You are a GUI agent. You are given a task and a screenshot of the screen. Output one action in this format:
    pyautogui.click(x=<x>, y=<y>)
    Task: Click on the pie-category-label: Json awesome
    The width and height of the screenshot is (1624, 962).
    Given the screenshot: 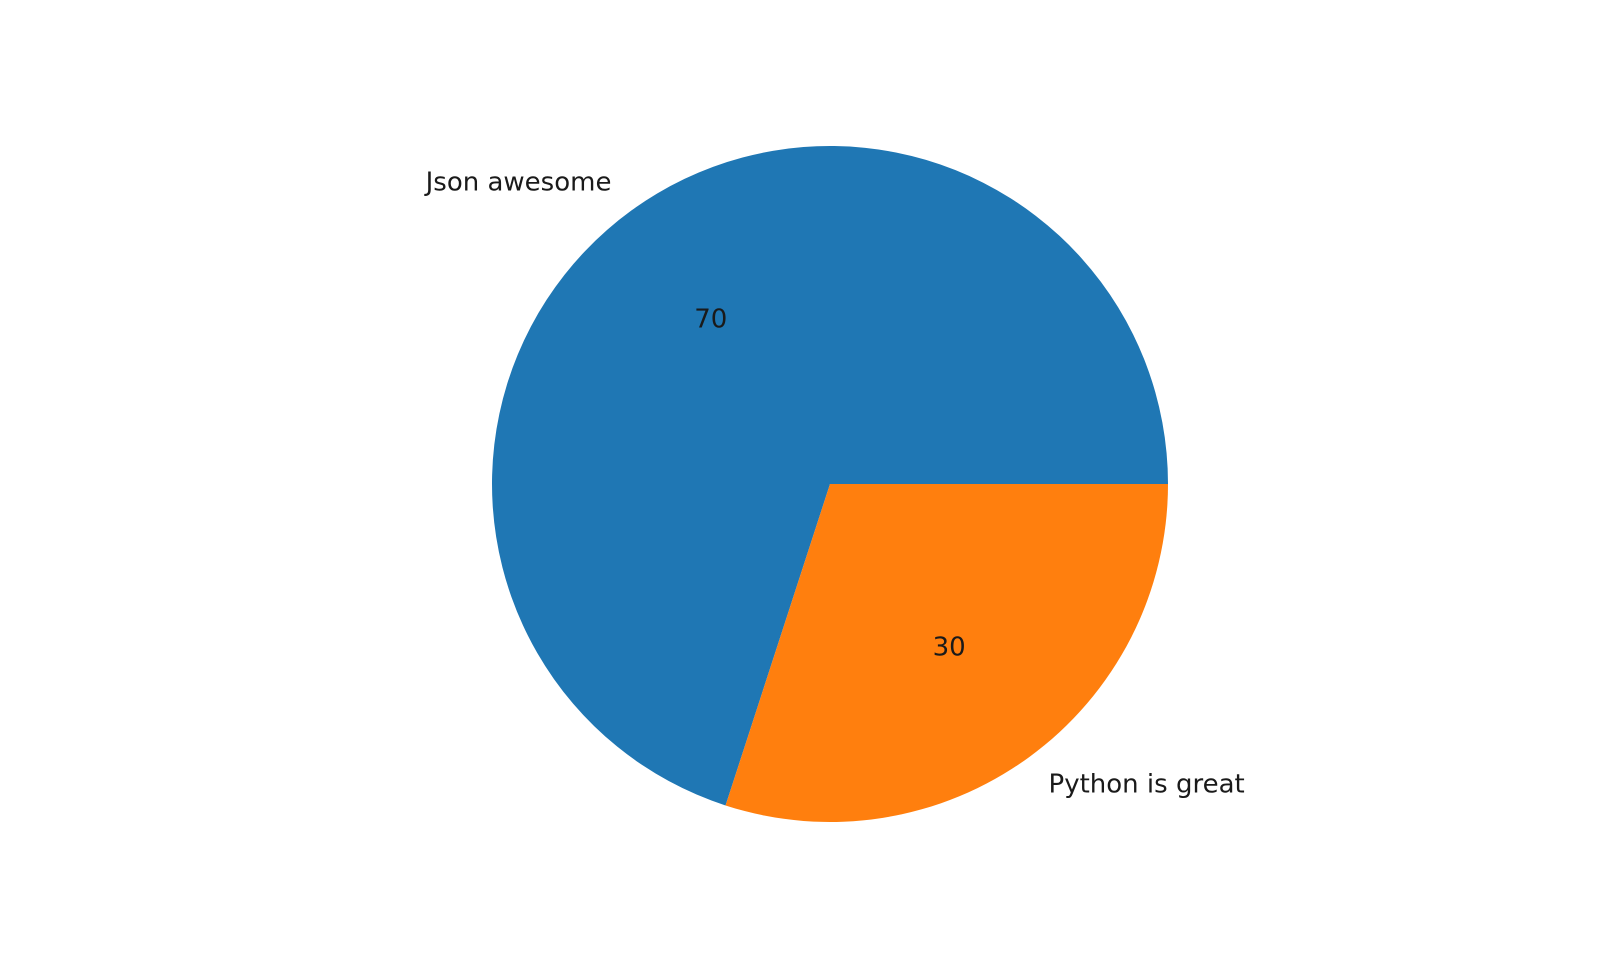 What is the action you would take?
    pyautogui.click(x=518, y=183)
    